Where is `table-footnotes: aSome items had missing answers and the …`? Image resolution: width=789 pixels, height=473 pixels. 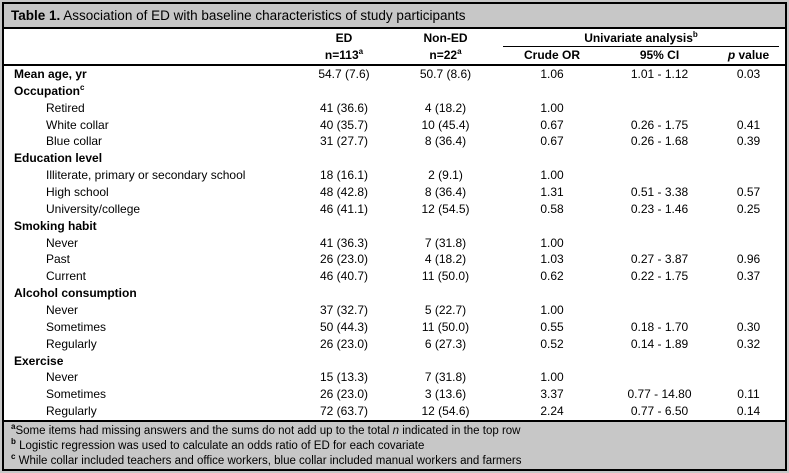 table-footnotes: aSome items had missing answers and the … is located at coordinates (394, 445).